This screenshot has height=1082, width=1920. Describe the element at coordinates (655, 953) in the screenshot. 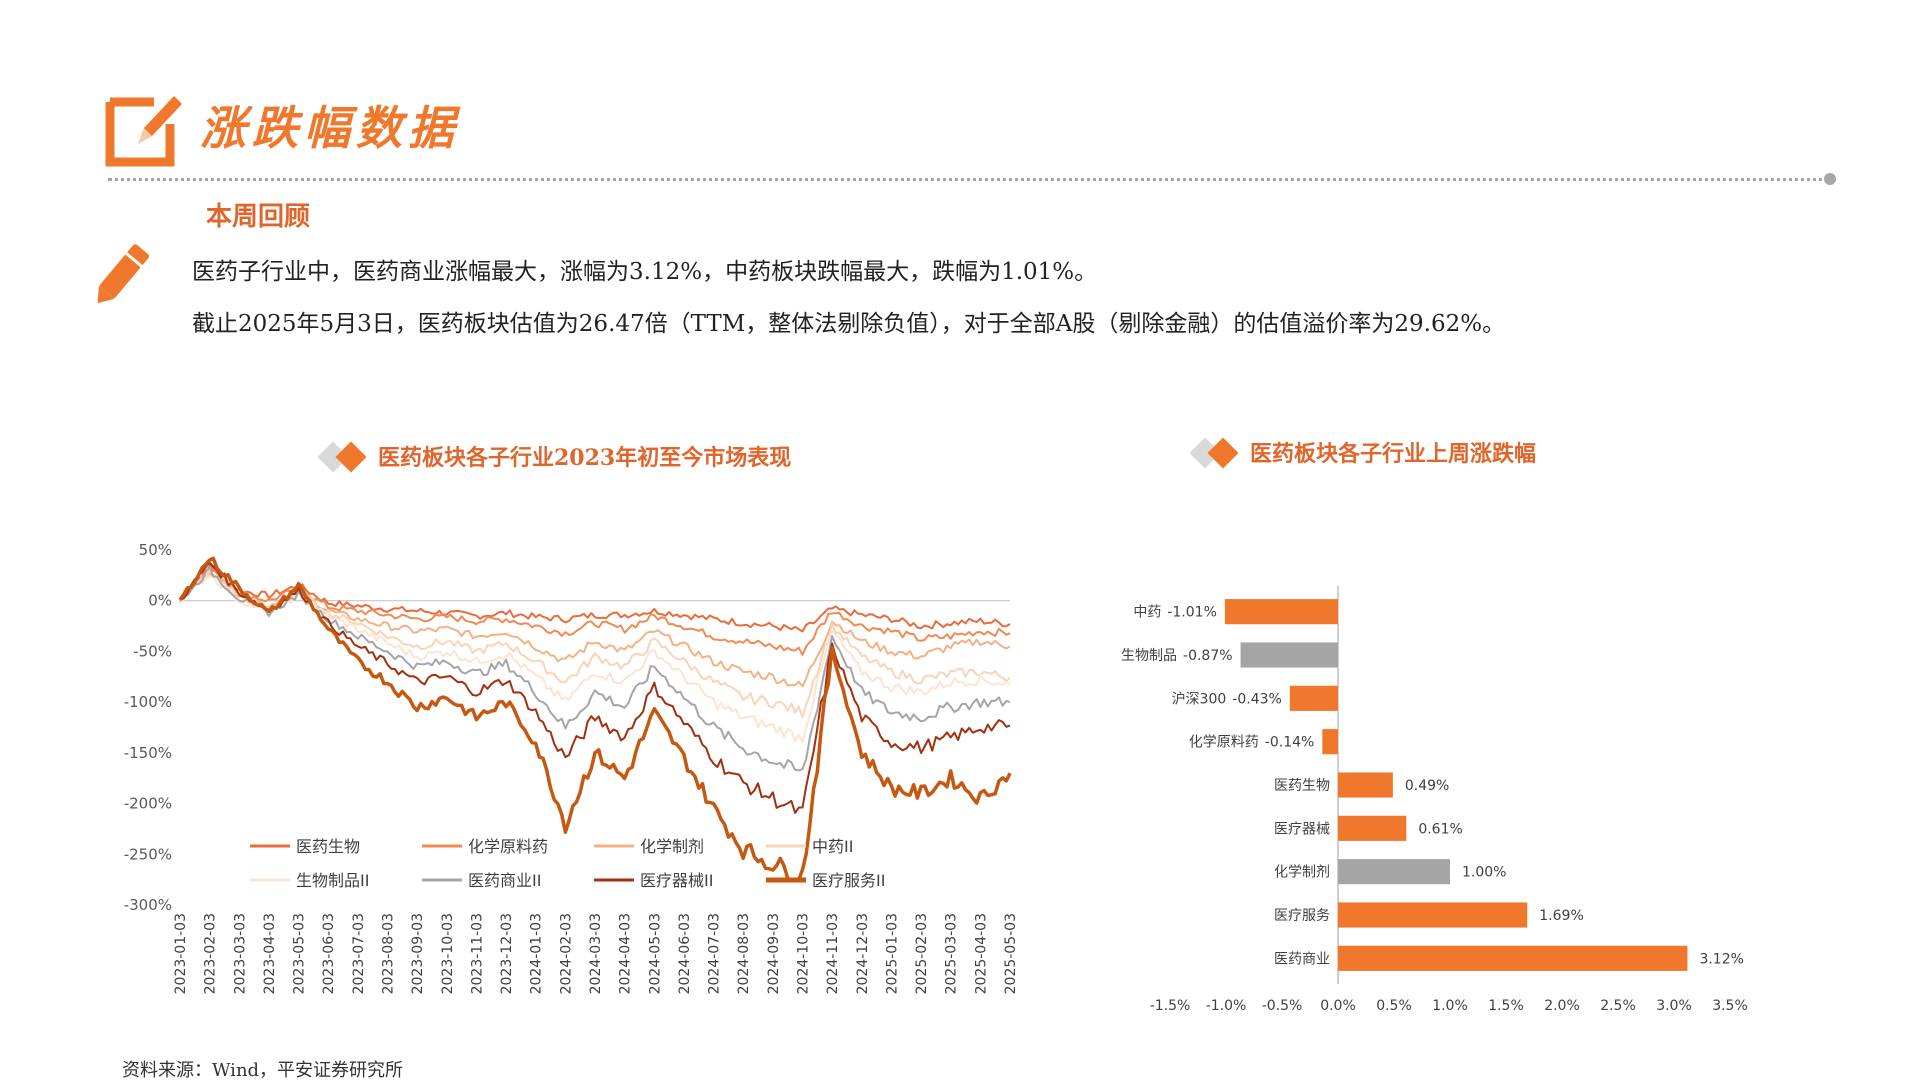

I see `x-tick-label: 2024-05-03` at that location.